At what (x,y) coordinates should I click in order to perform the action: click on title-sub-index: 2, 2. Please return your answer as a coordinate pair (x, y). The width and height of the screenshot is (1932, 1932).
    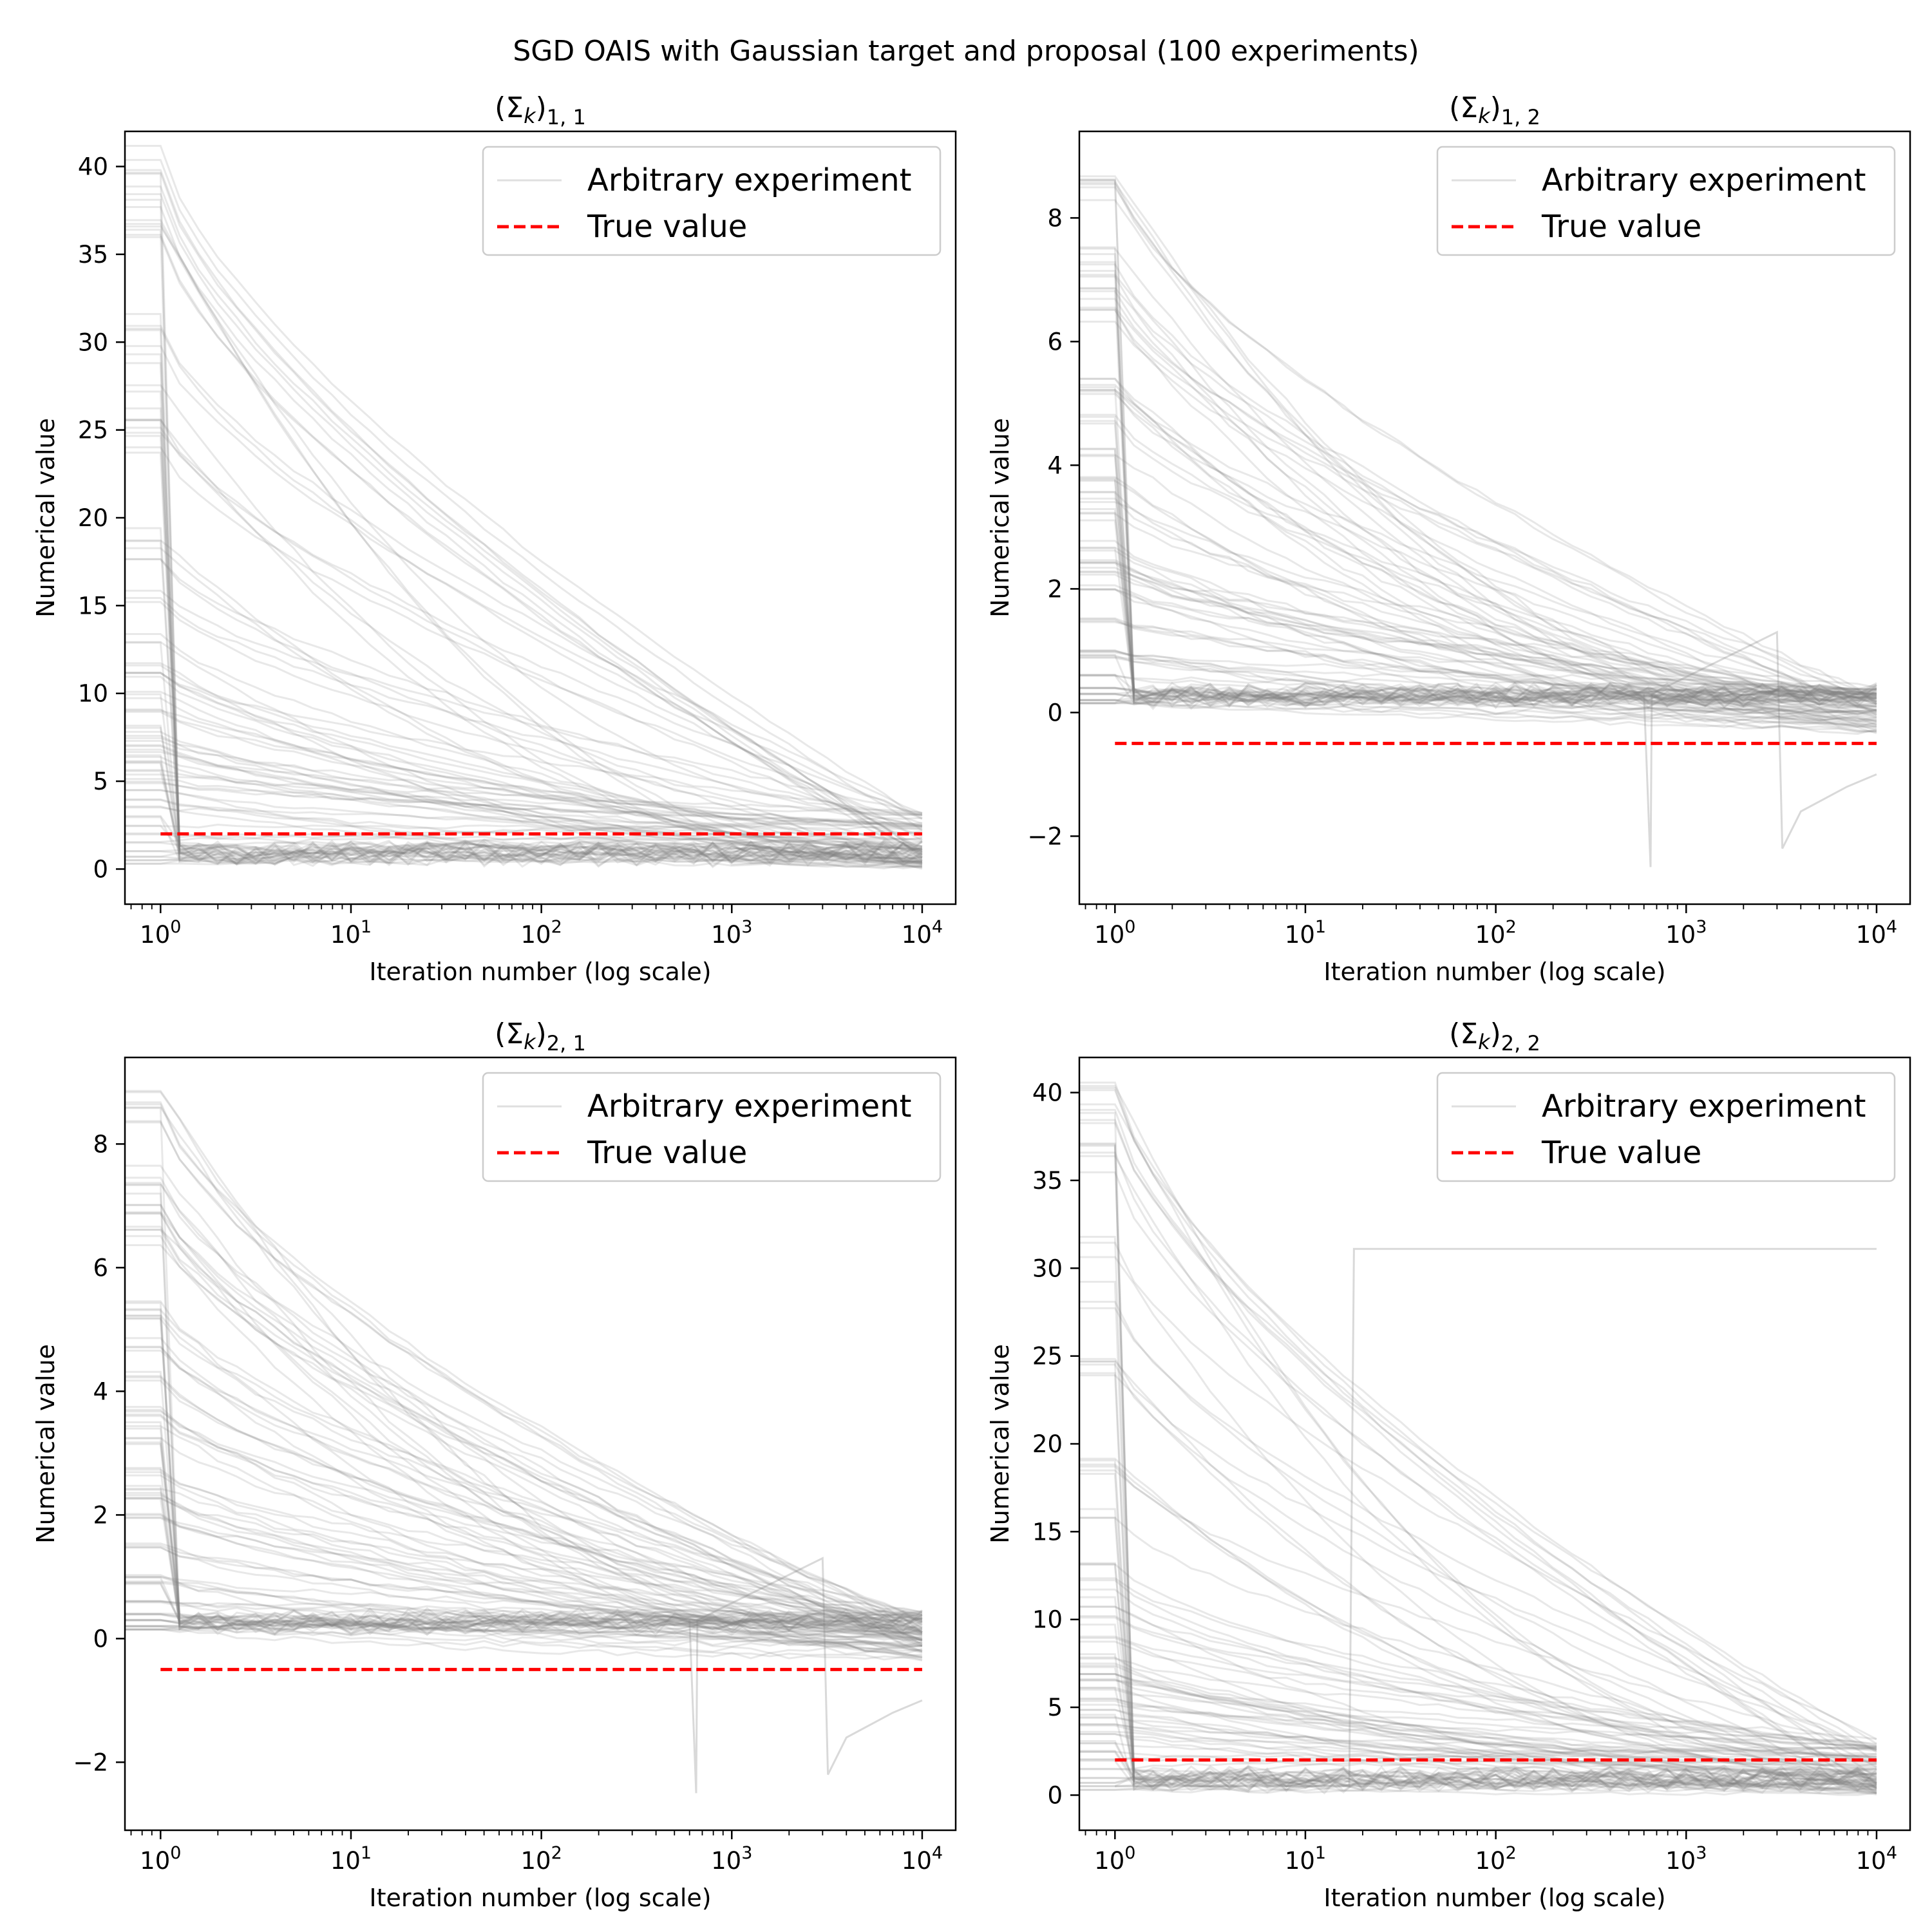
    Looking at the image, I should click on (1521, 1043).